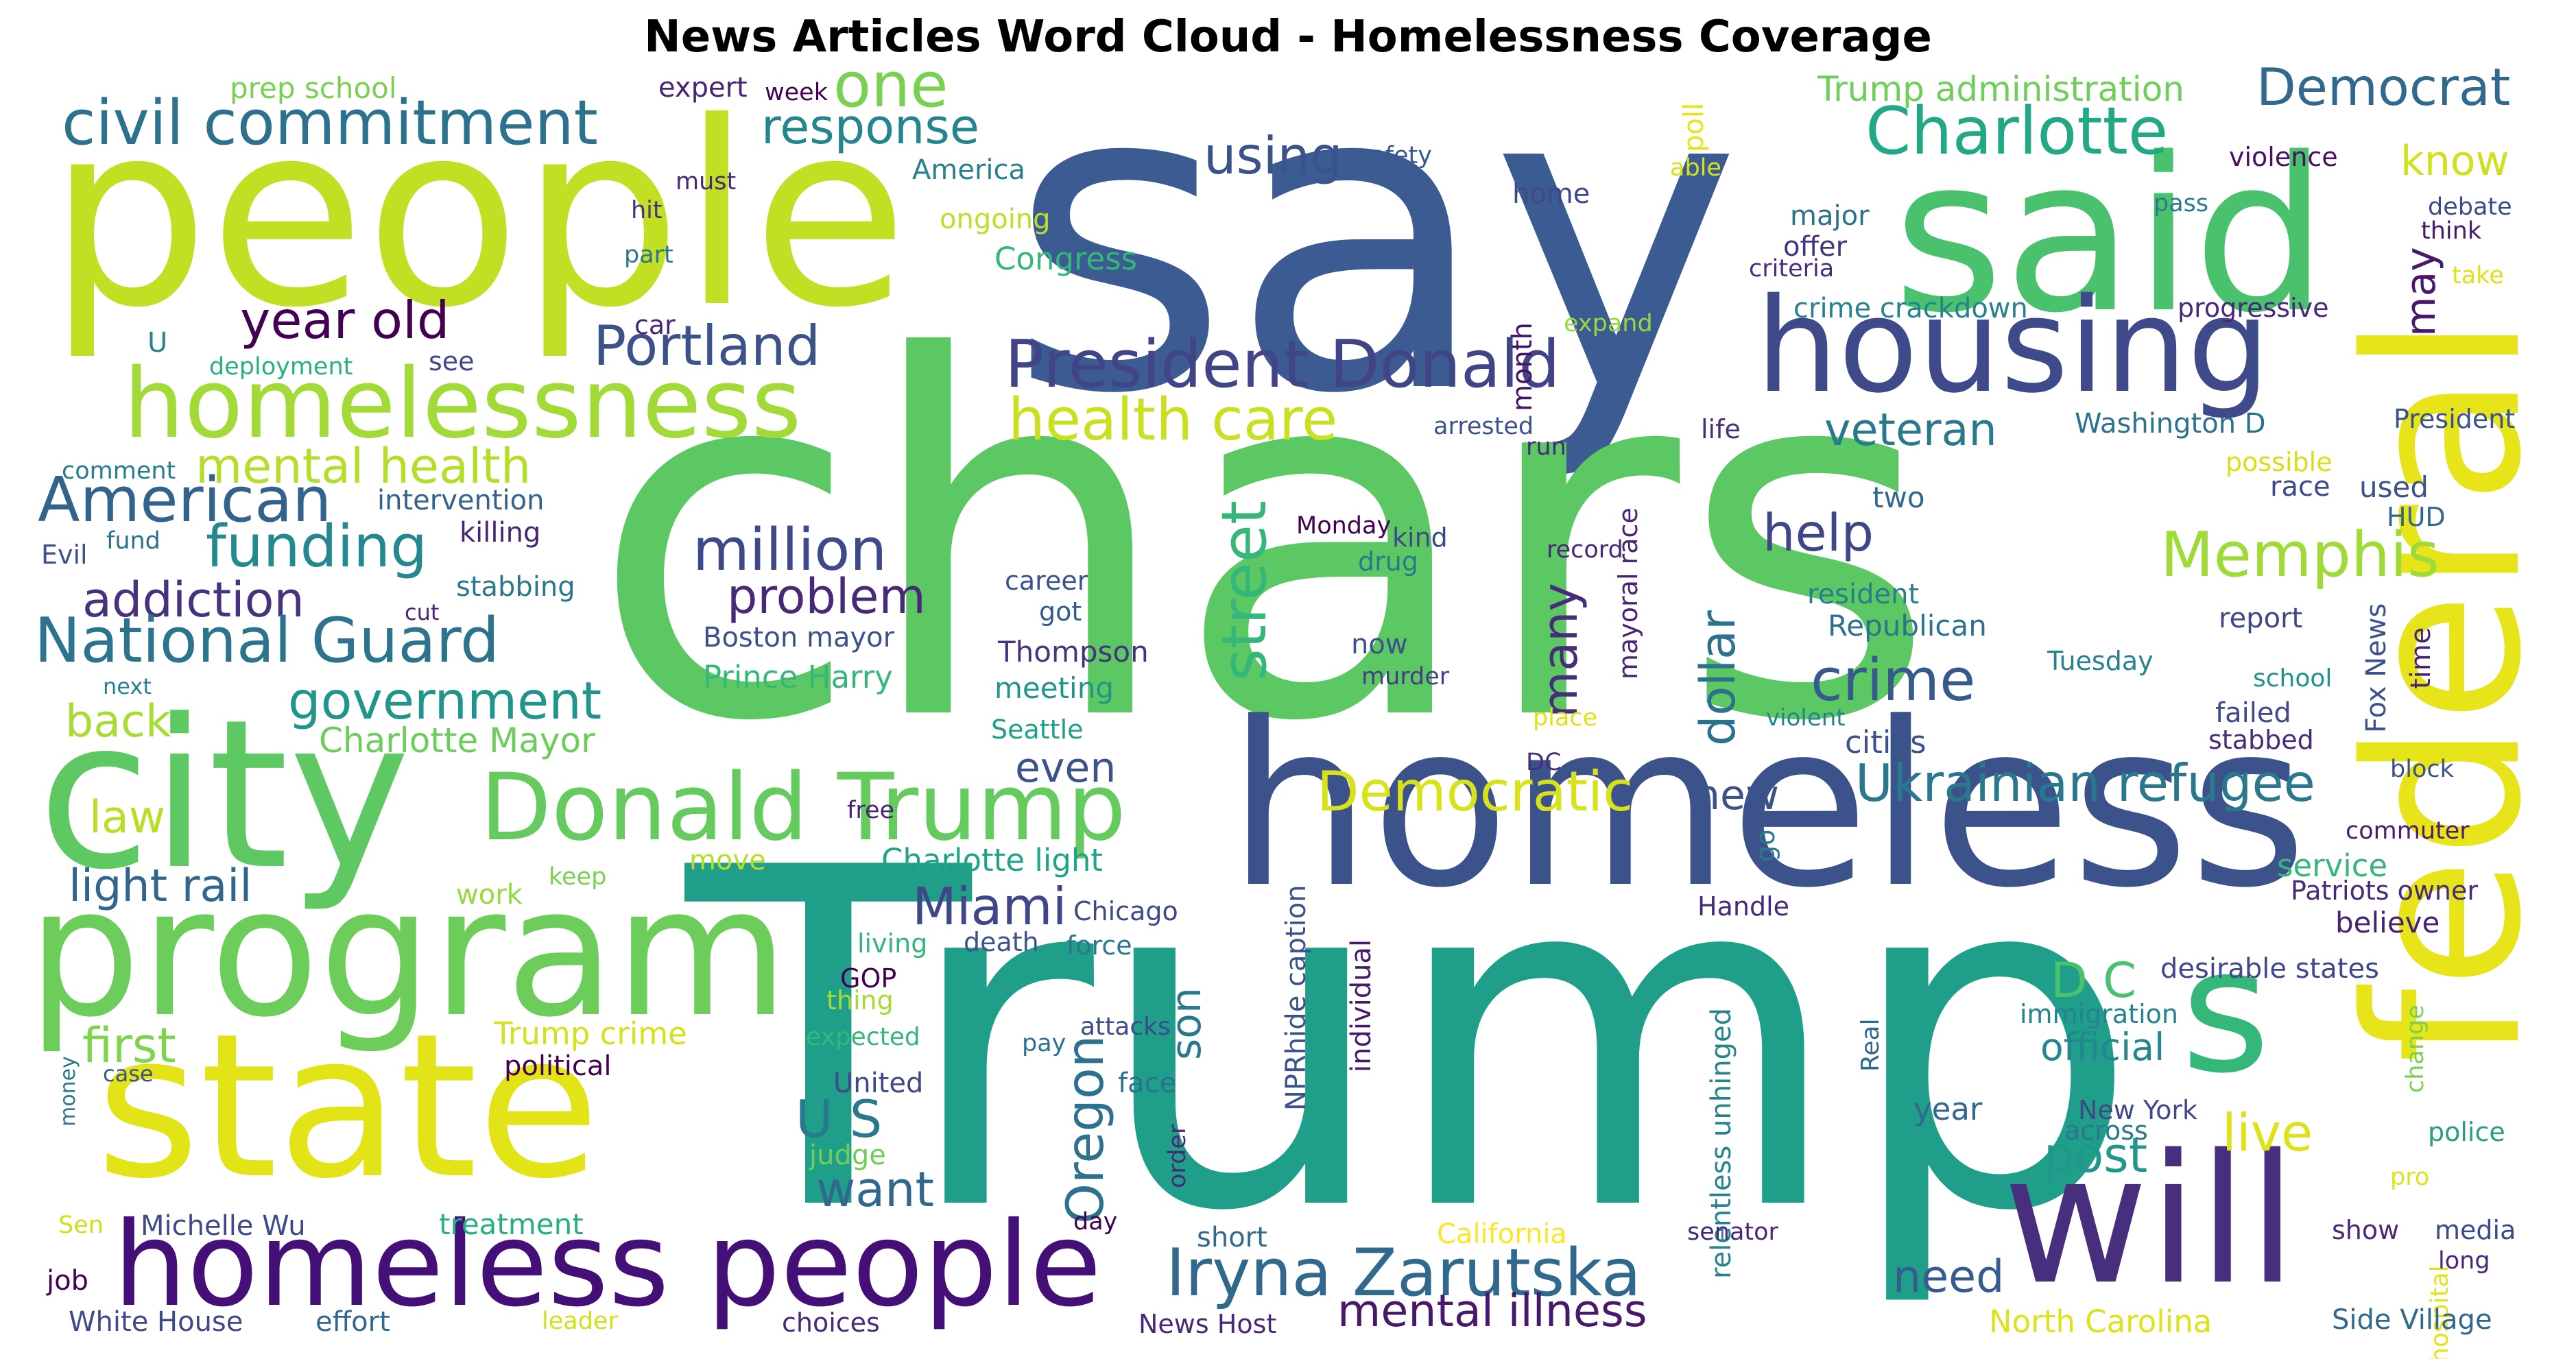  Describe the element at coordinates (878, 1083) in the screenshot. I see `word-united: United` at that location.